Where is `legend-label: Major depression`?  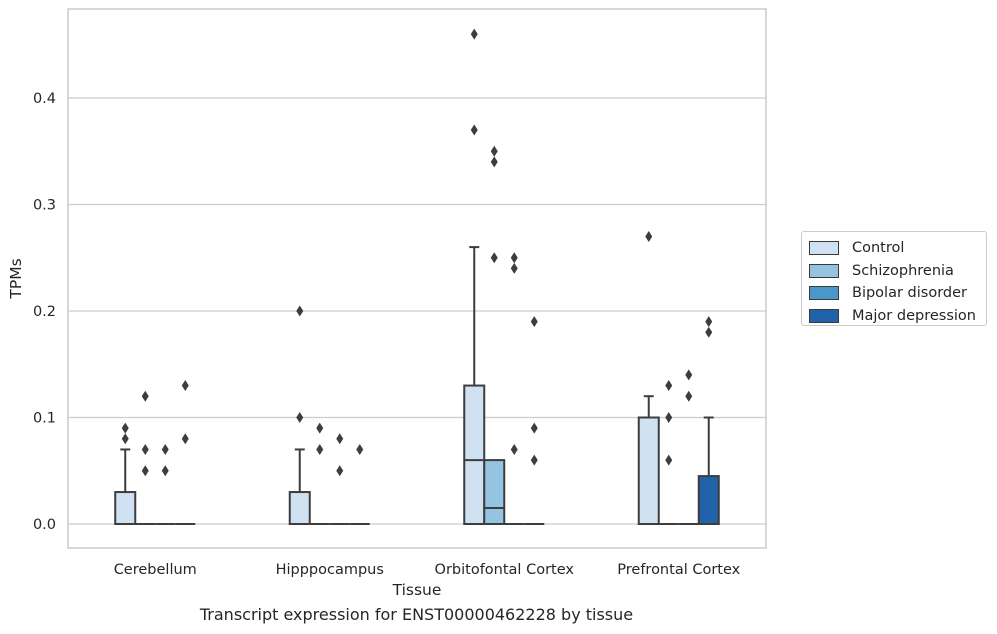 legend-label: Major depression is located at coordinates (914, 315).